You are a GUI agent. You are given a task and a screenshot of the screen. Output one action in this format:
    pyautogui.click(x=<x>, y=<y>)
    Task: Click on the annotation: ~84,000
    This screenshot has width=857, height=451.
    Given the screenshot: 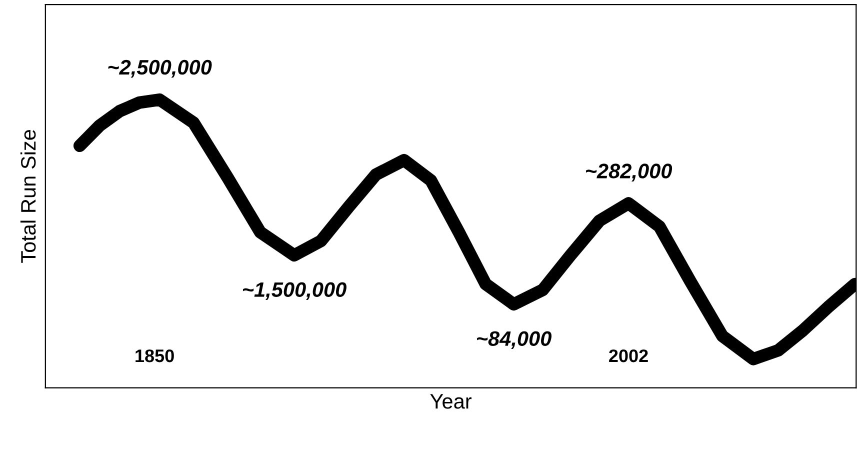 What is the action you would take?
    pyautogui.click(x=514, y=340)
    